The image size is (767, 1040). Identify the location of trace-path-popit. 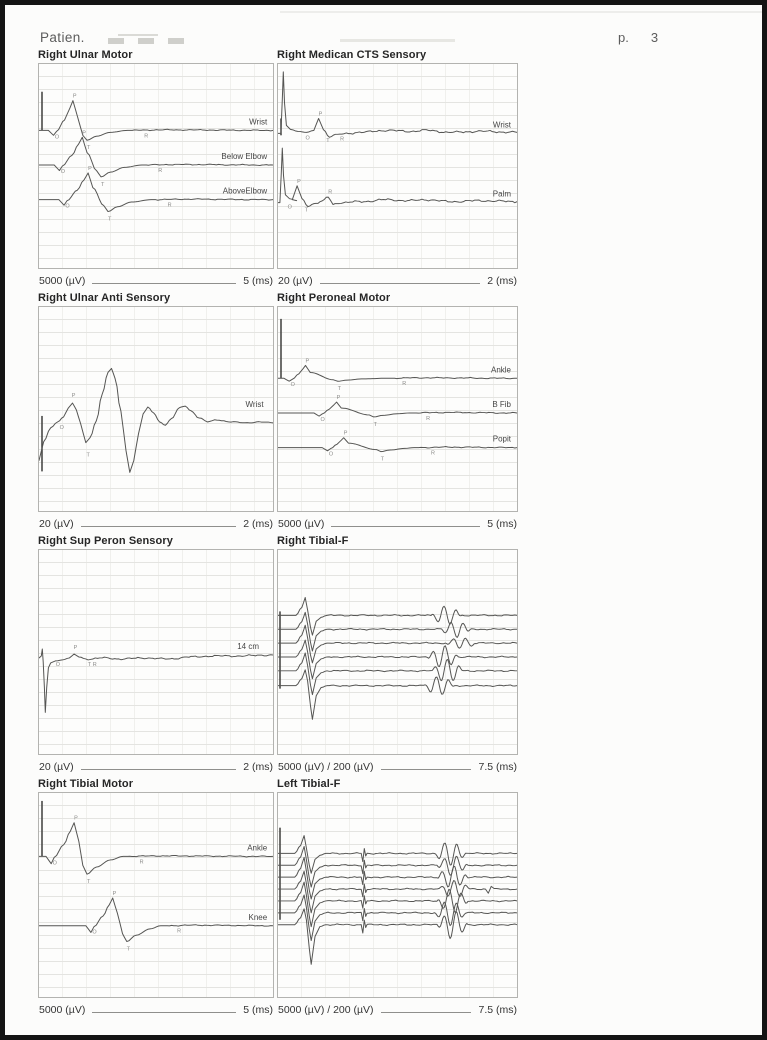
(397, 445).